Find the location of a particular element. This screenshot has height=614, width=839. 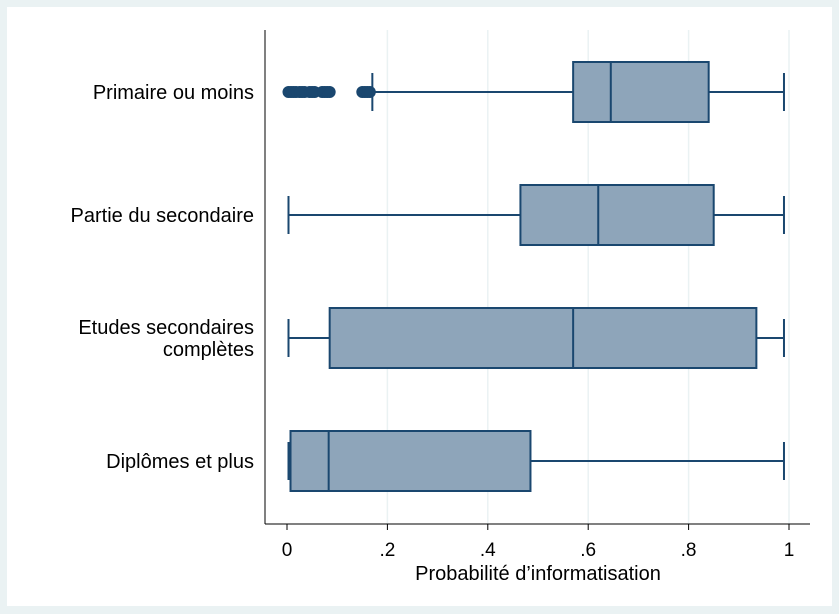

category-label-line: Partie du secondaire is located at coordinates (162, 216).